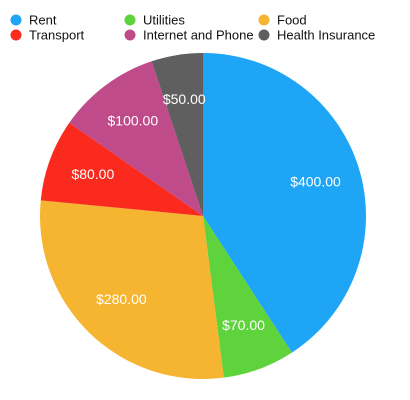 The image size is (410, 400). Describe the element at coordinates (243, 325) in the screenshot. I see `slice-label: $70.00` at that location.